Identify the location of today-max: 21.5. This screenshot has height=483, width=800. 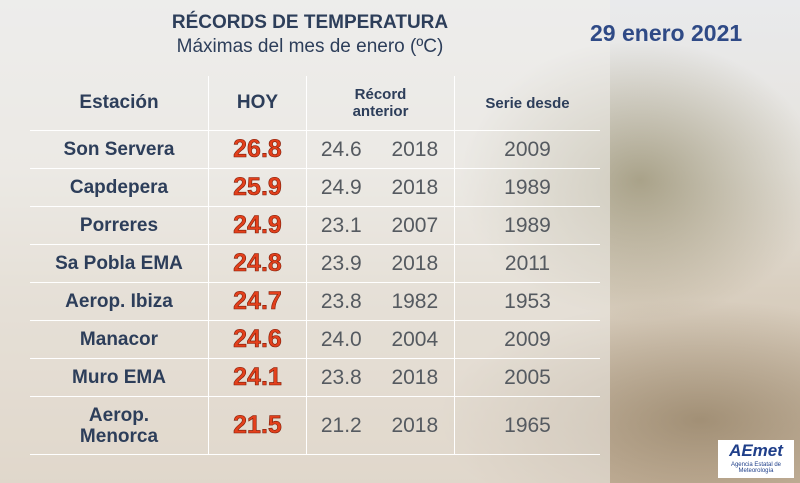
(257, 425).